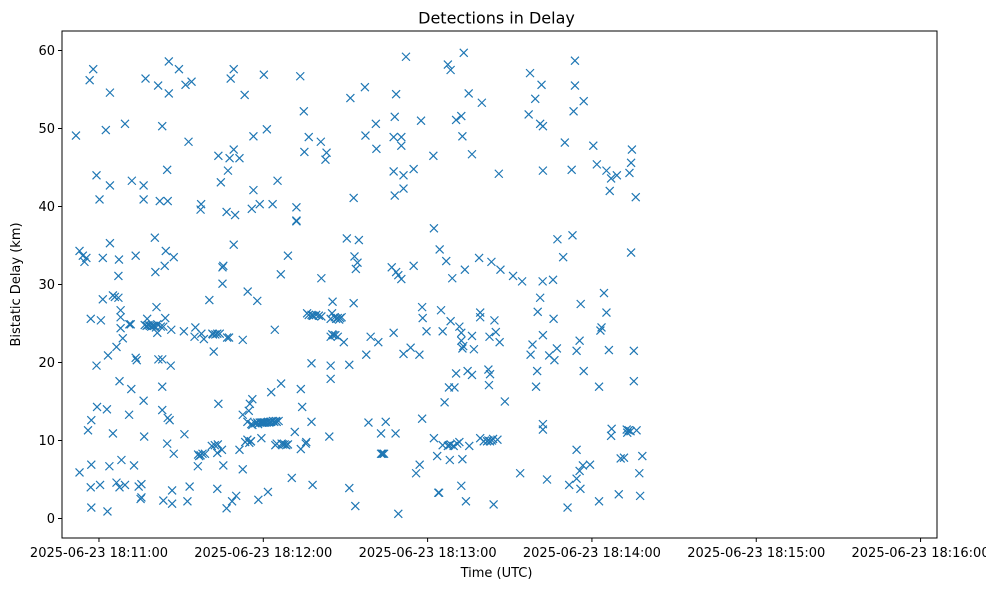 This screenshot has width=986, height=590. Describe the element at coordinates (756, 553) in the screenshot. I see `x-tick-label: 2025-06-23 18:15:00` at that location.